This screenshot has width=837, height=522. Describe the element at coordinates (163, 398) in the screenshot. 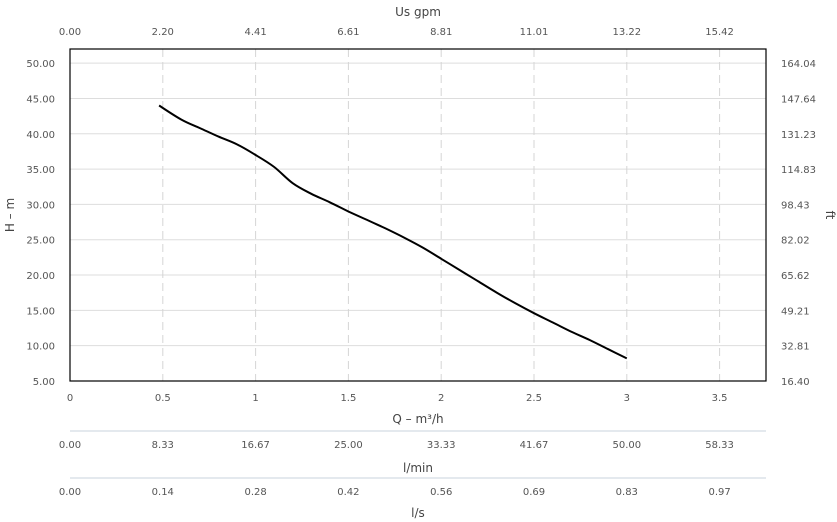

I see `bottom-tick-label: 0.5` at that location.